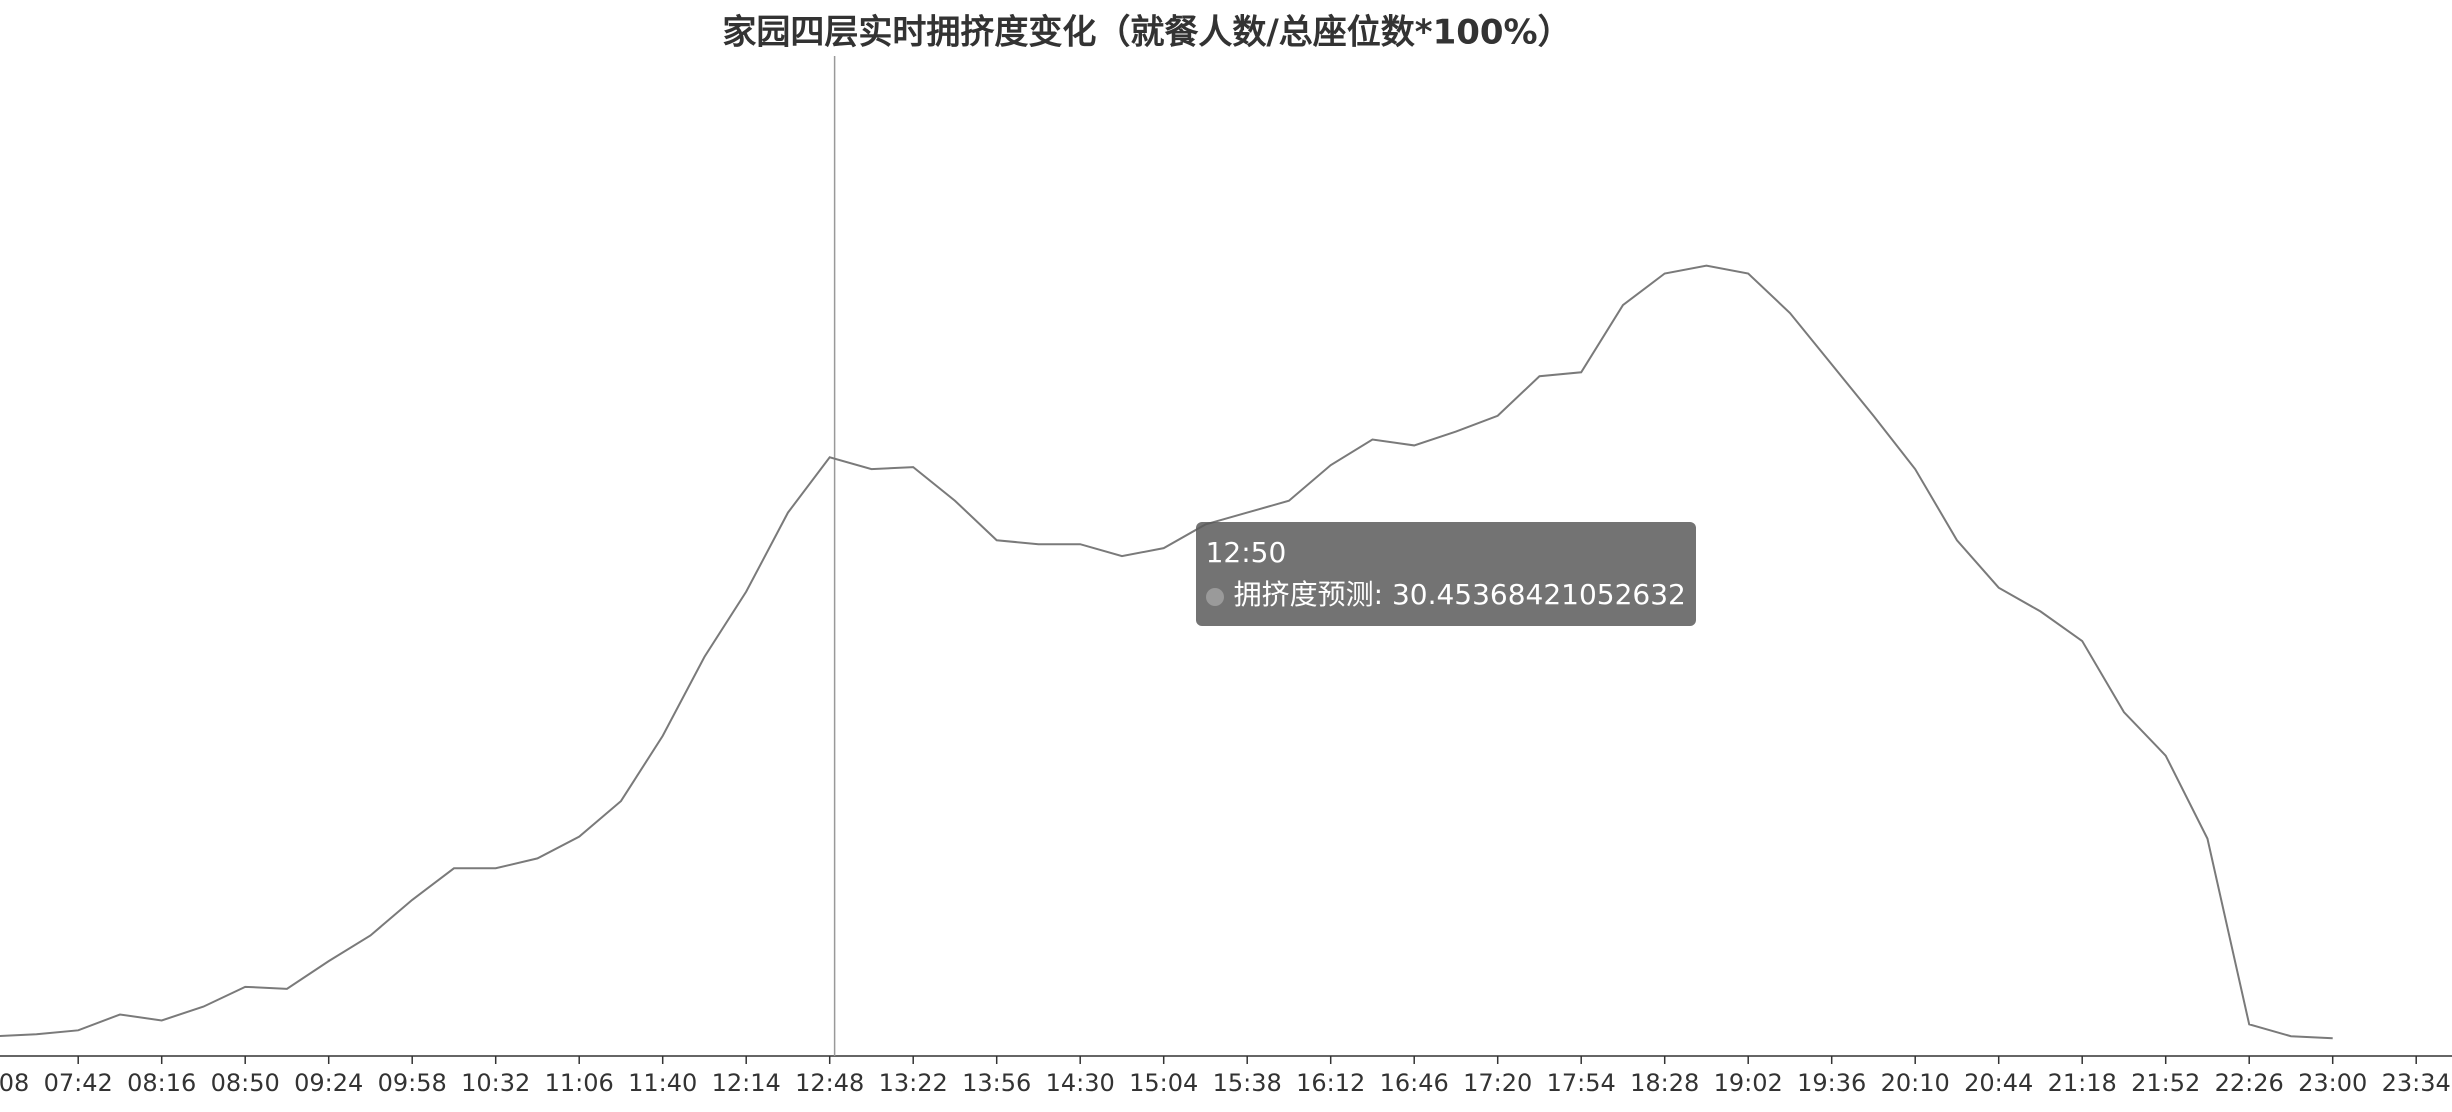 The height and width of the screenshot is (1112, 2452). What do you see at coordinates (1163, 1083) in the screenshot?
I see `x-tick-label: 15:04` at bounding box center [1163, 1083].